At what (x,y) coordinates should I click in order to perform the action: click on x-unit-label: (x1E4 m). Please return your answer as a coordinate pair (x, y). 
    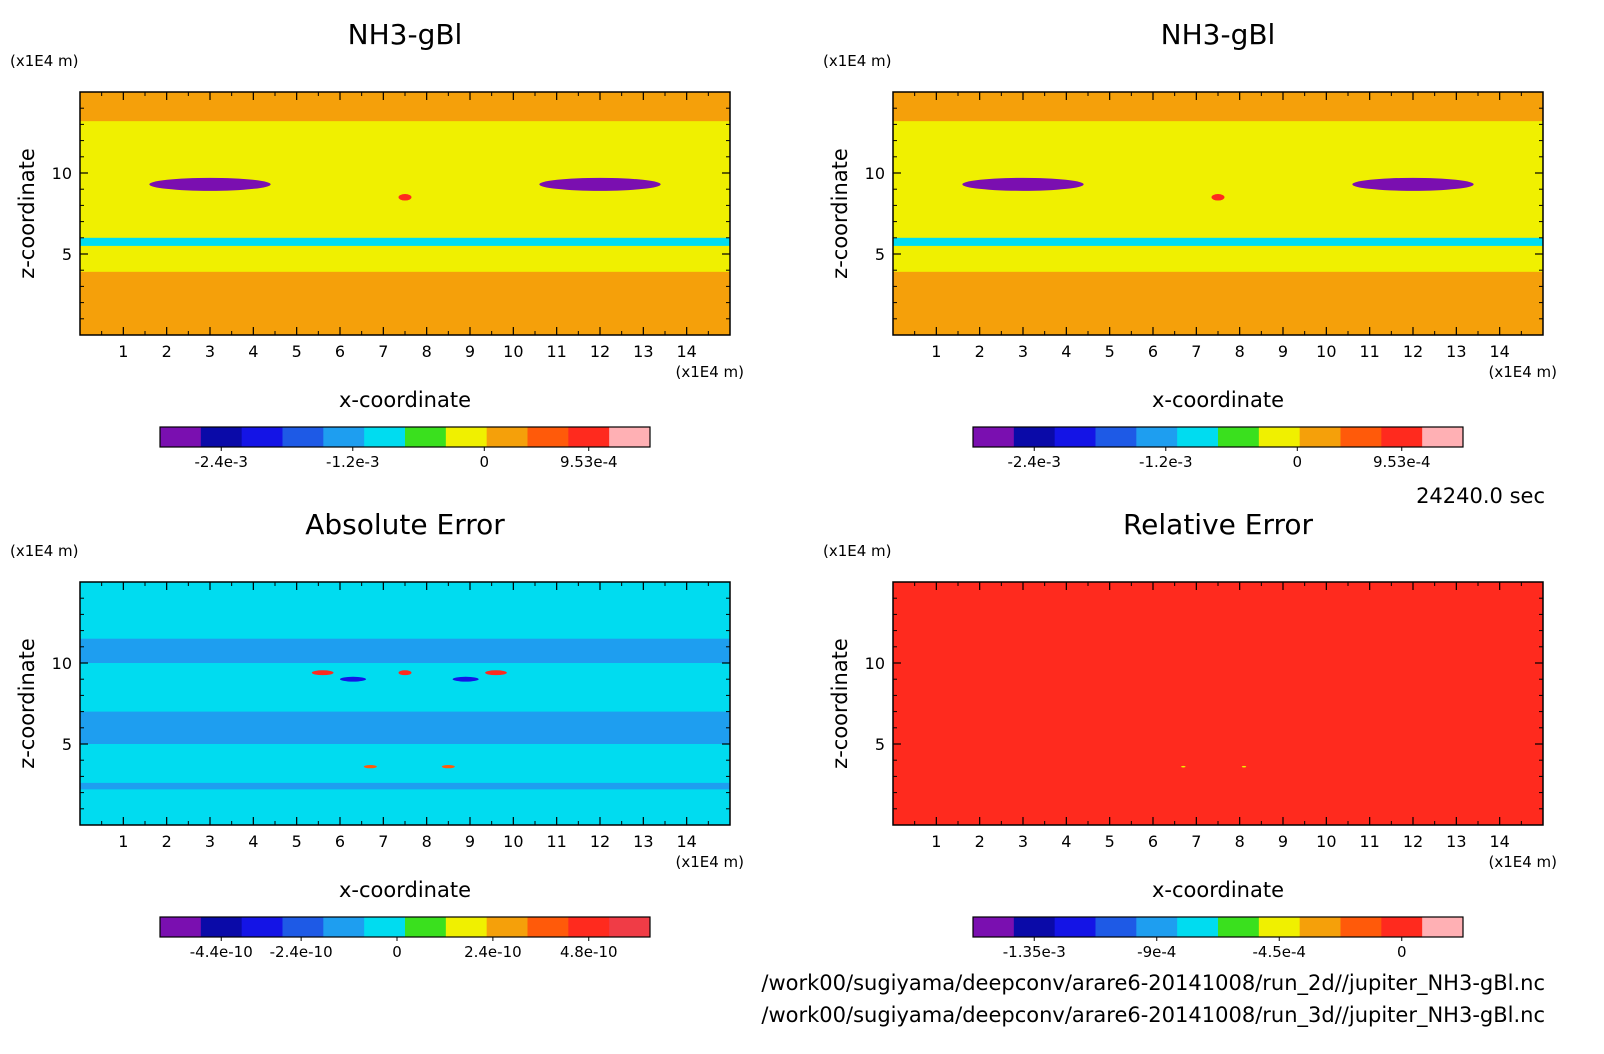
    Looking at the image, I should click on (1522, 372).